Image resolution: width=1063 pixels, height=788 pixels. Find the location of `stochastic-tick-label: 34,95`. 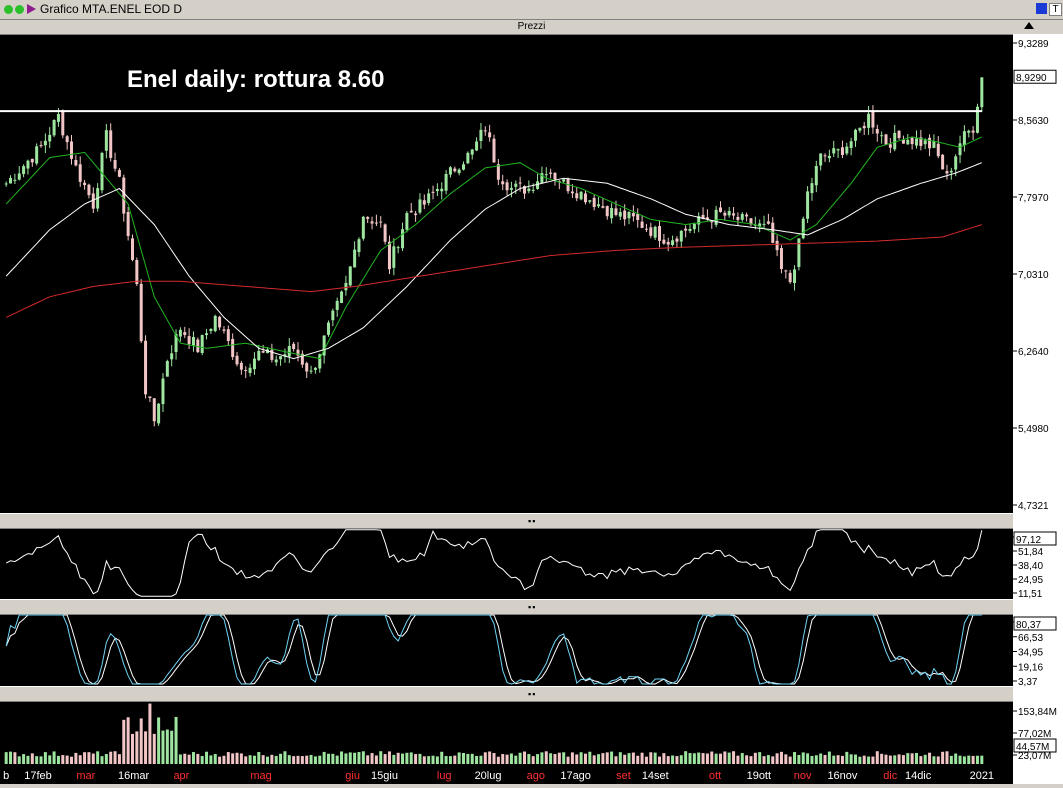

stochastic-tick-label: 34,95 is located at coordinates (1030, 653).